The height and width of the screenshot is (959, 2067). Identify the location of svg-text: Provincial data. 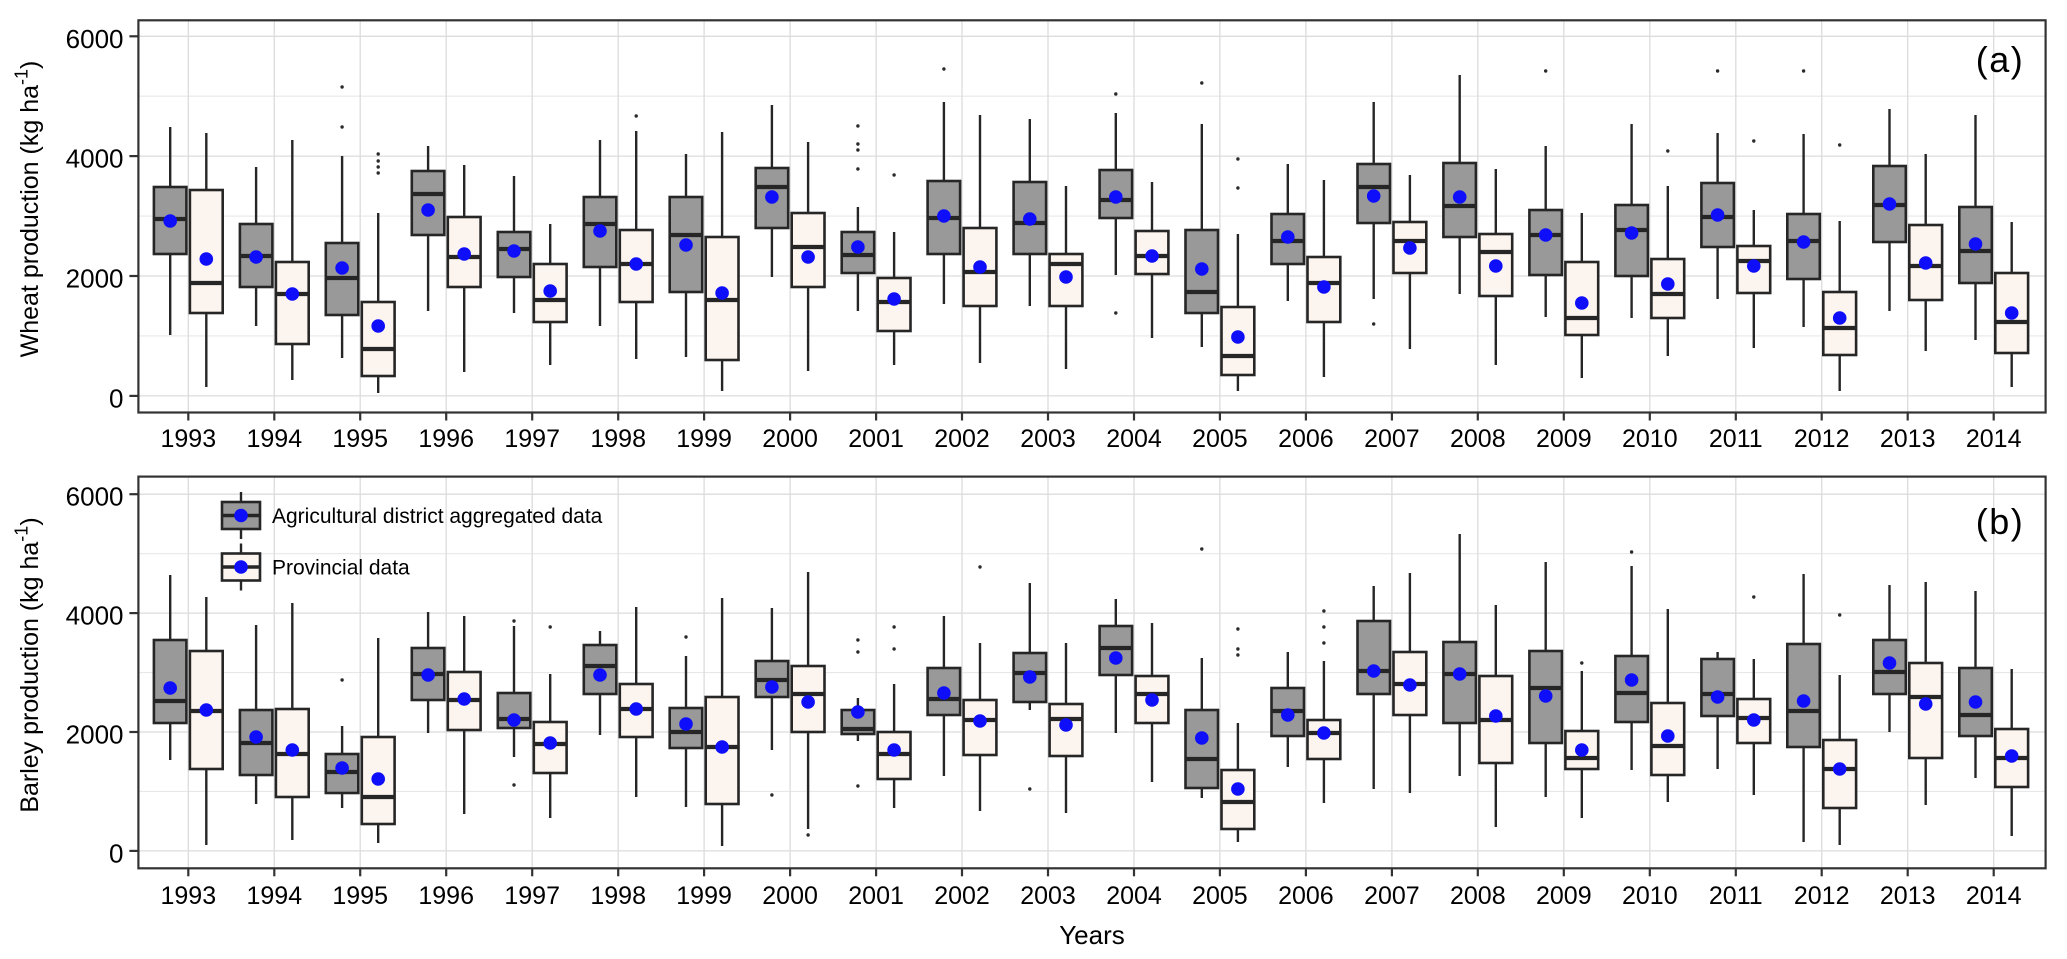
(341, 568).